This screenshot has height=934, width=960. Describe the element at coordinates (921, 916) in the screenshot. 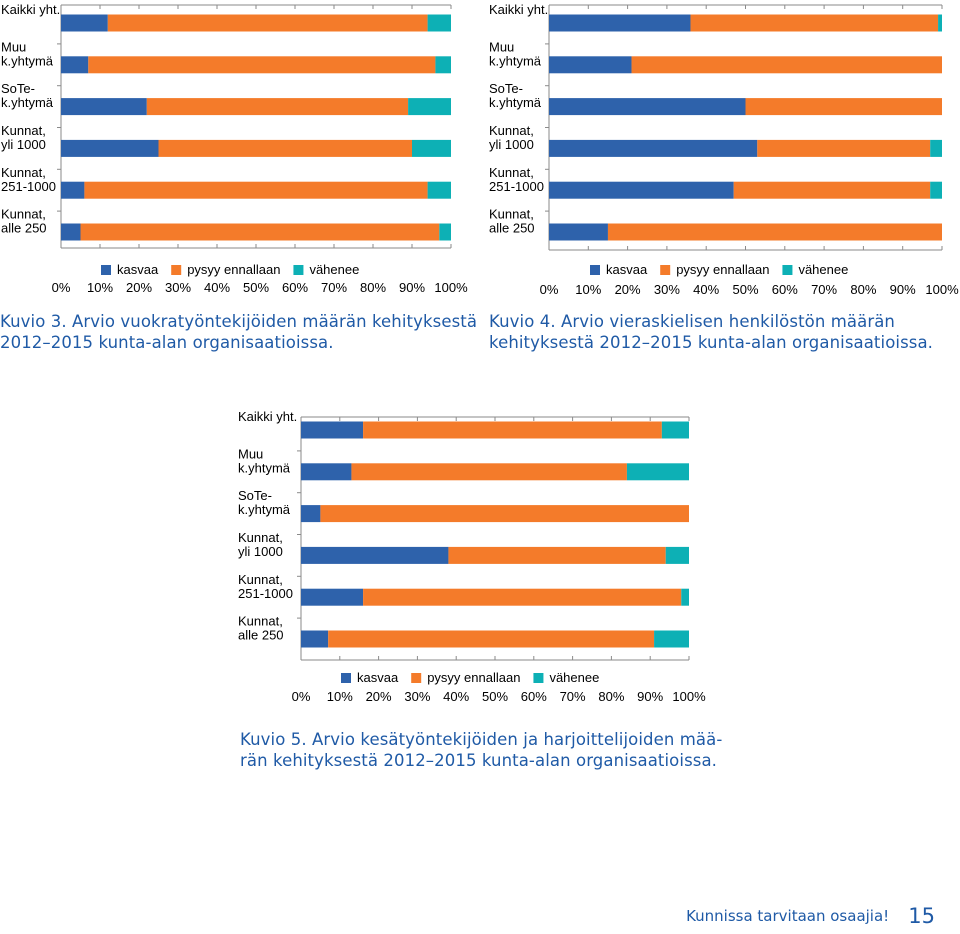

I see `page-number: 15` at that location.